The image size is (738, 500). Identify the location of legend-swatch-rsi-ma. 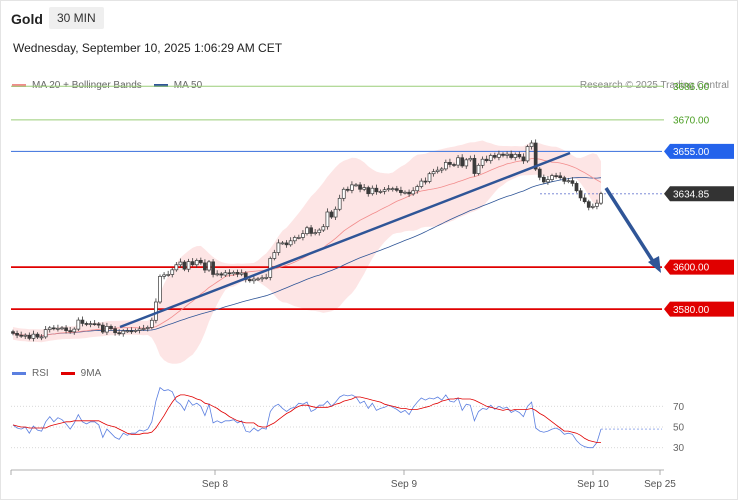
(67, 373).